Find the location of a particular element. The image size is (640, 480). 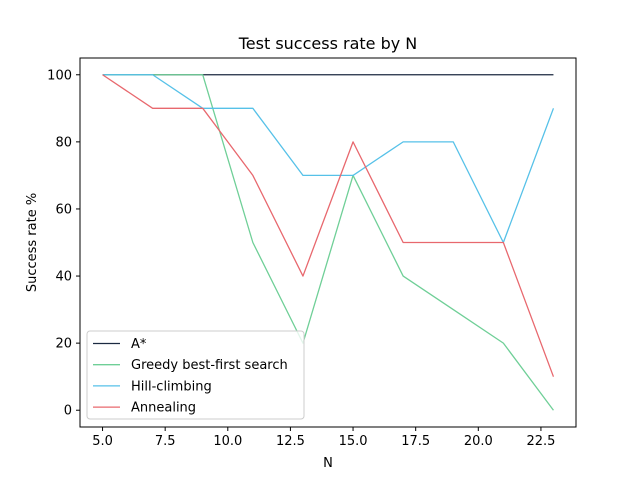

y-tick-label: 20 is located at coordinates (63, 344).